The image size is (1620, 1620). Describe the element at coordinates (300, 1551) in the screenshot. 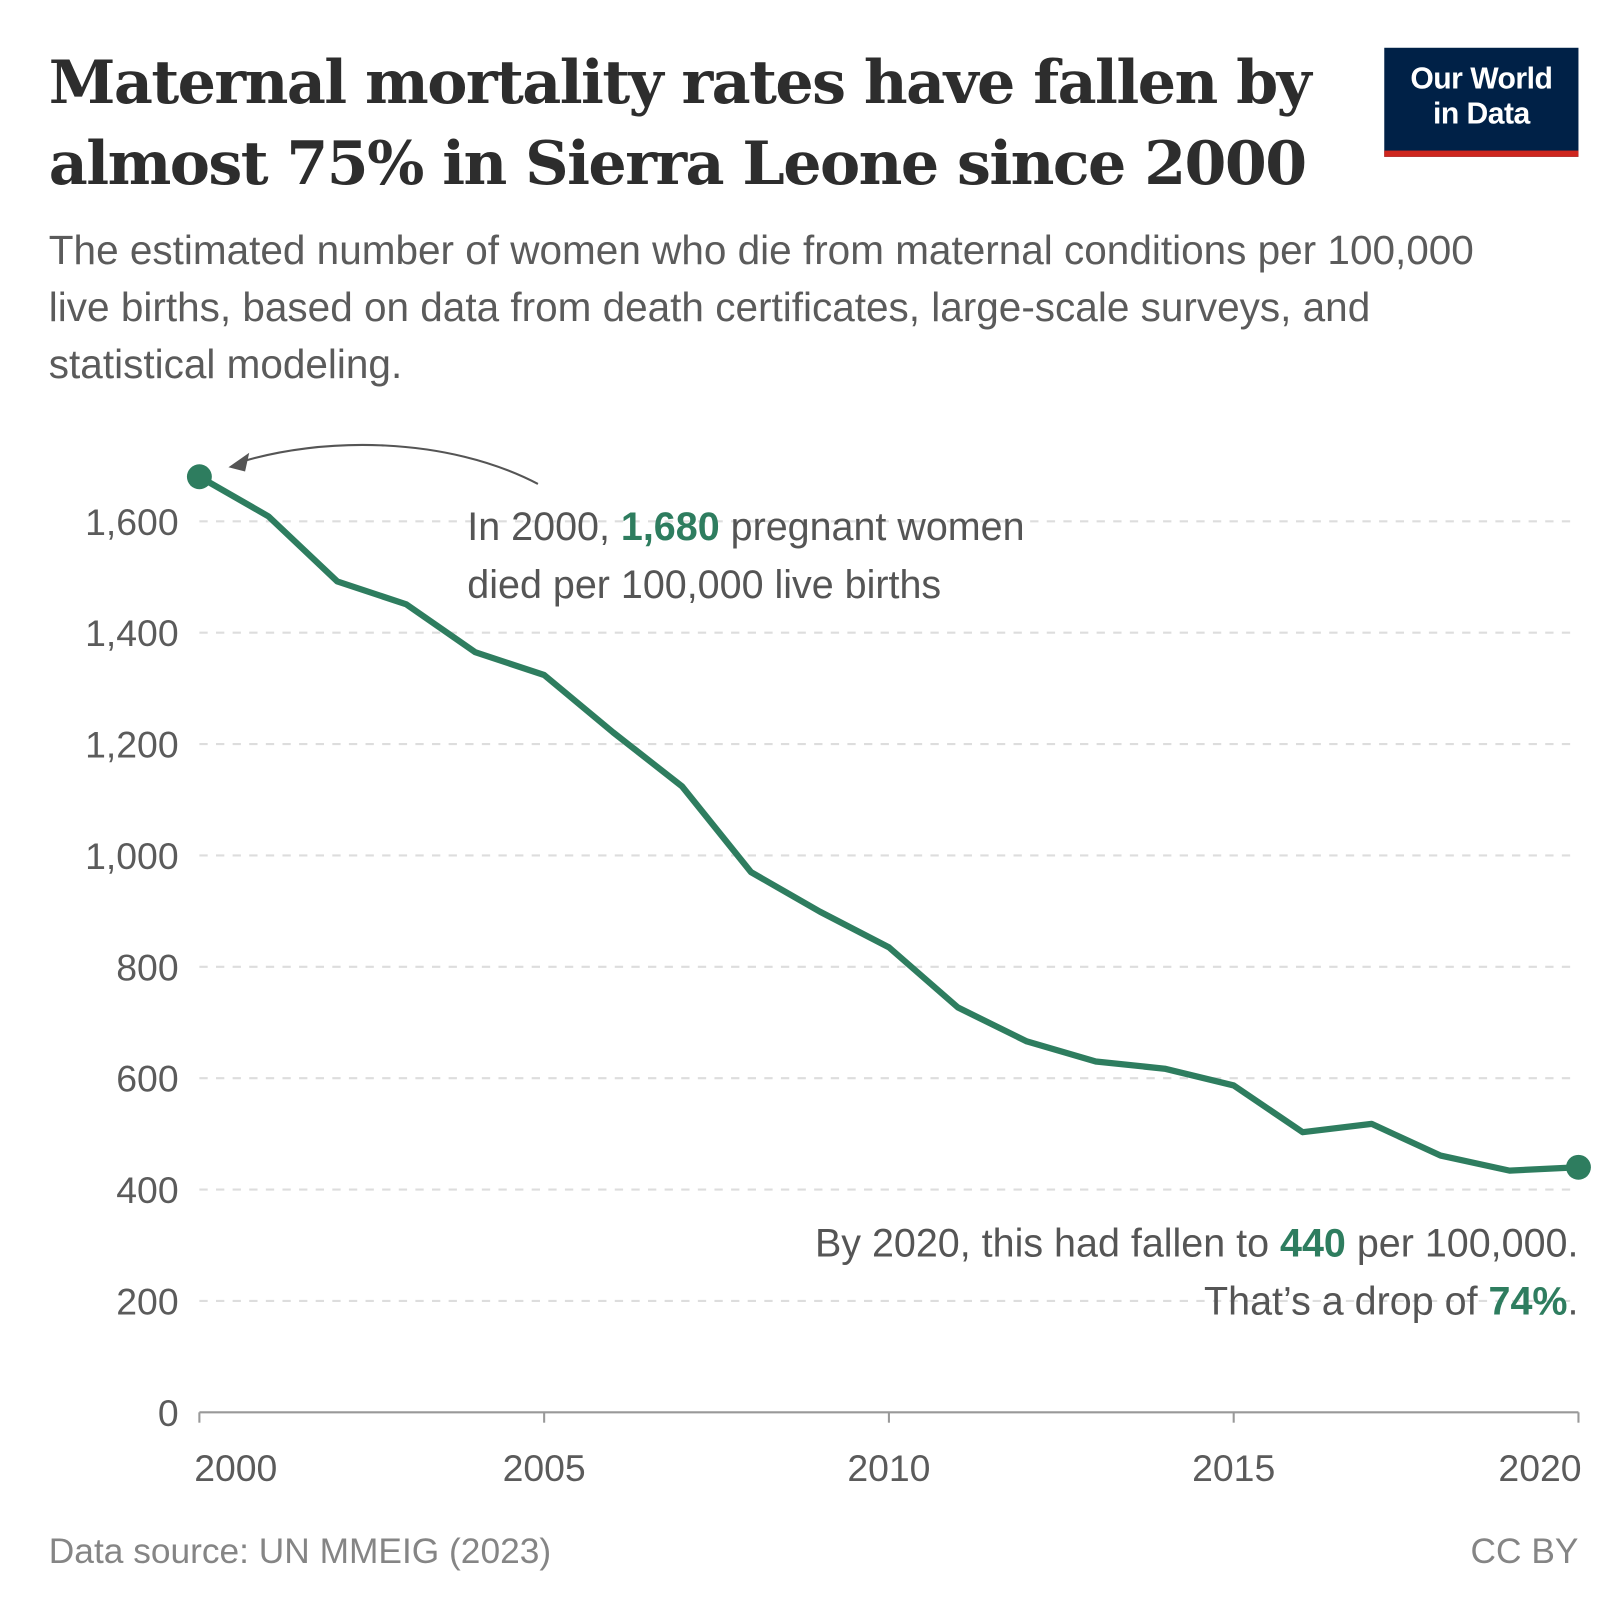

I see `data-source: Data source: UN MMEIG (2023)` at that location.